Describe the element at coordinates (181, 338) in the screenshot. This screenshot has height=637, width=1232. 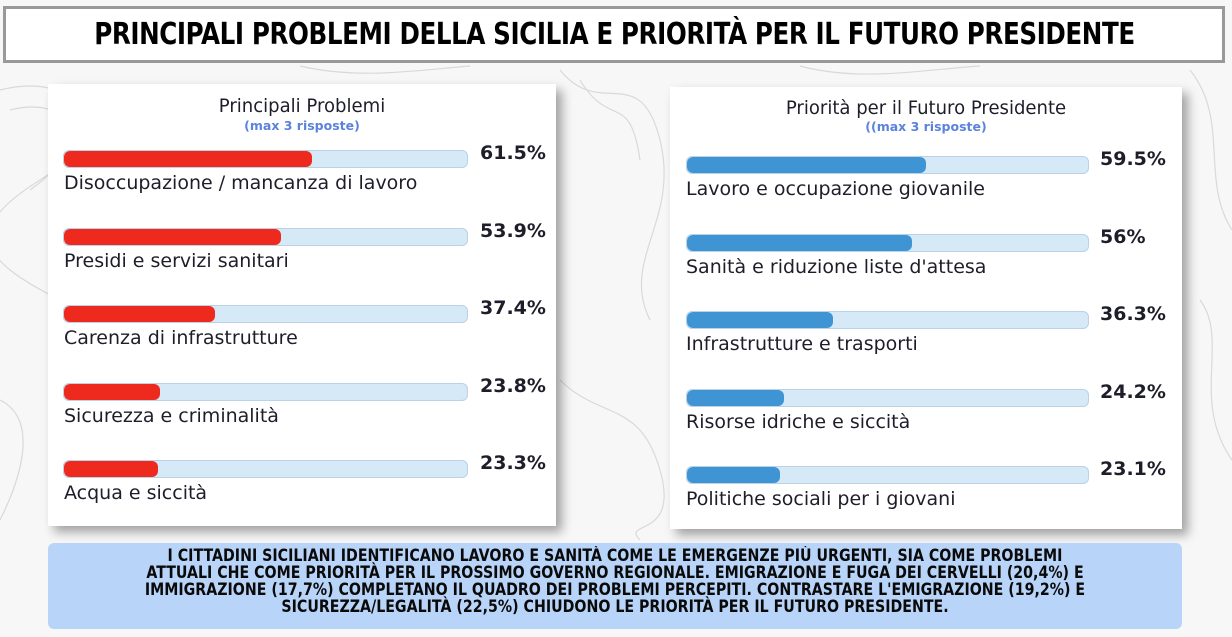
I see `bar-category-label: Carenza di infrastrutture` at that location.